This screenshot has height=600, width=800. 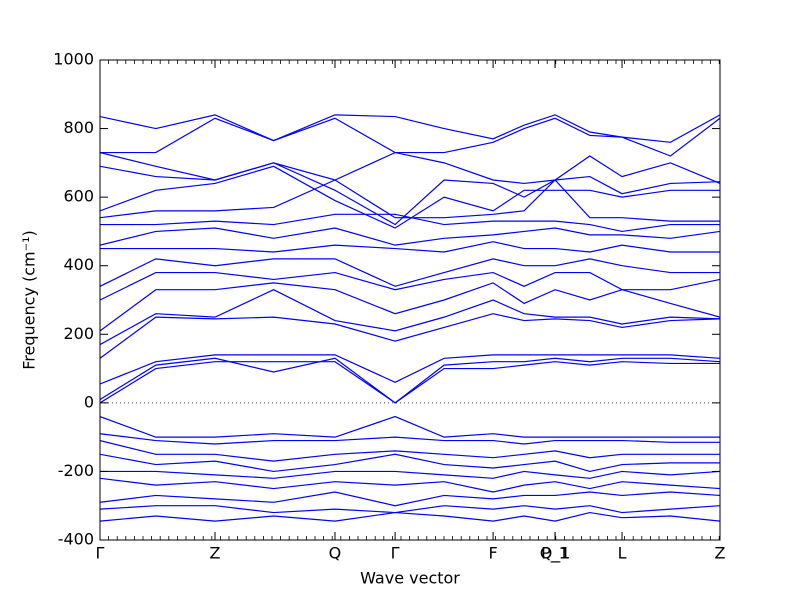 What do you see at coordinates (76, 470) in the screenshot?
I see `y-tick-label: -200` at bounding box center [76, 470].